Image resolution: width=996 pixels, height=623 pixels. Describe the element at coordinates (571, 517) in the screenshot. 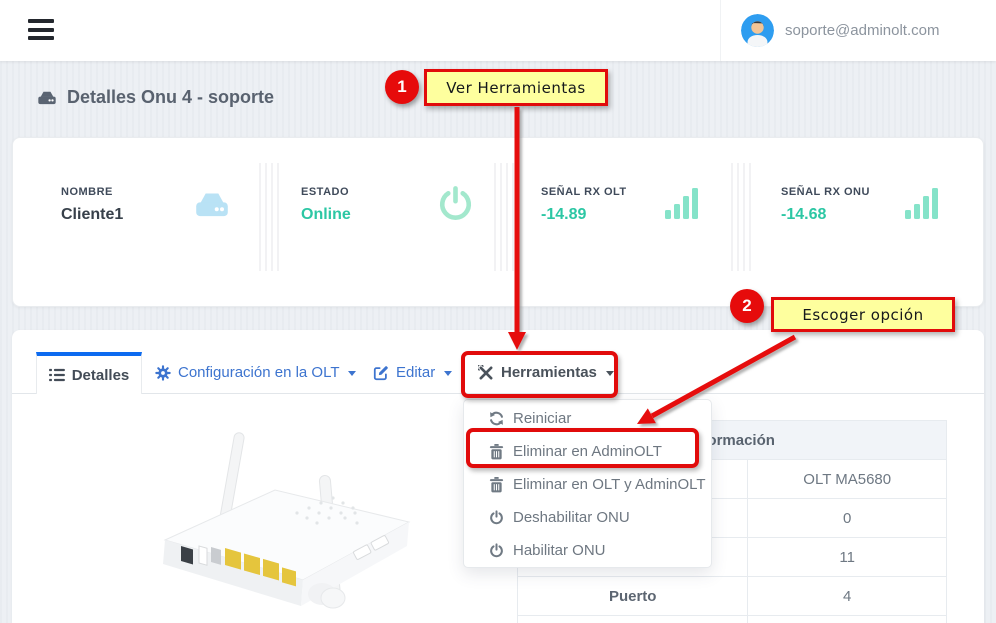

I see `menu-item-label: Deshabilitar ONU` at that location.